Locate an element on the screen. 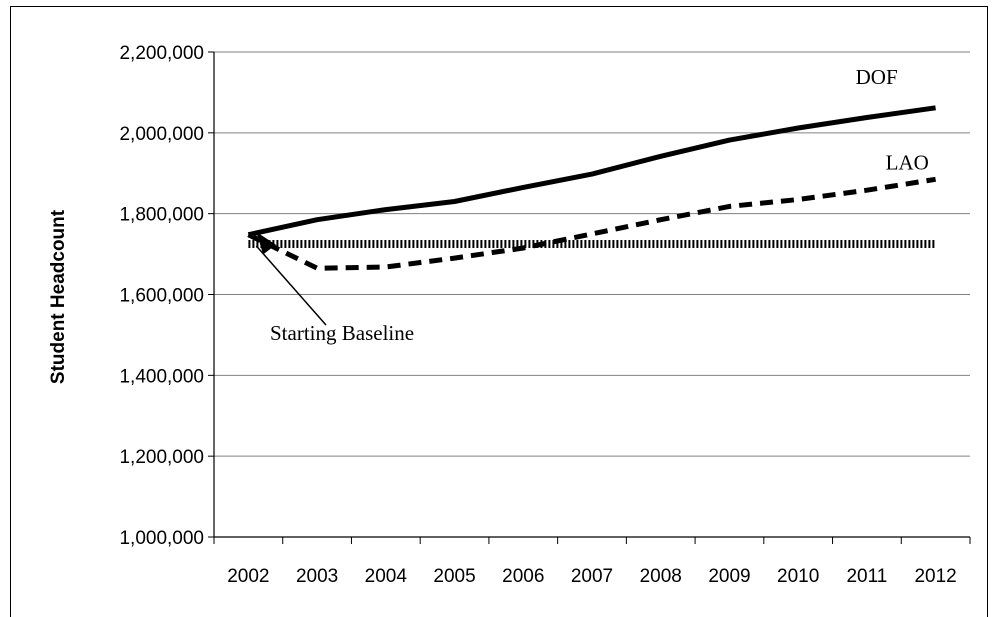 The image size is (995, 617). annotation-arrow-shaft is located at coordinates (291, 285).